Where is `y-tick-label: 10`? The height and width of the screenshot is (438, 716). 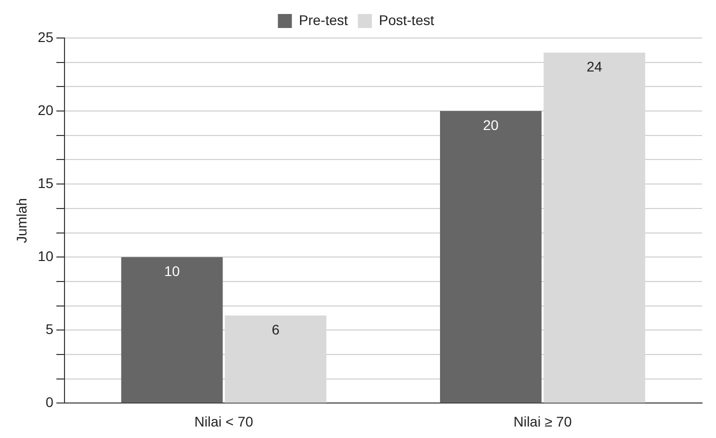 y-tick-label: 10 is located at coordinates (46, 256).